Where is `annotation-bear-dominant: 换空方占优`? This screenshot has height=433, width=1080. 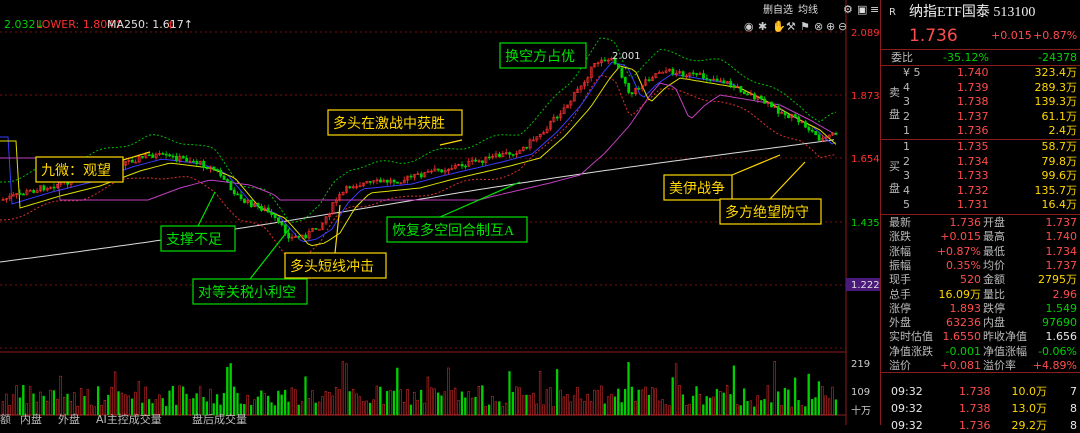 annotation-bear-dominant: 换空方占优 is located at coordinates (543, 55).